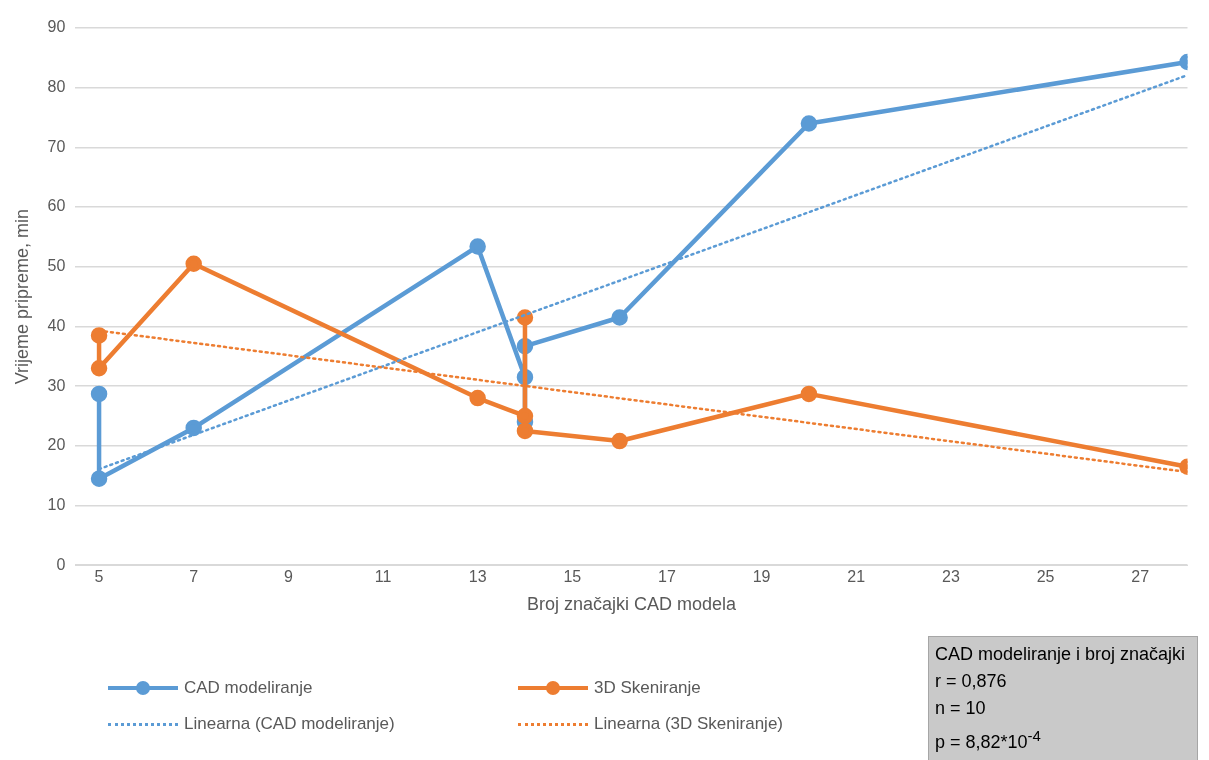  What do you see at coordinates (667, 577) in the screenshot?
I see `x-tick-label: 17` at bounding box center [667, 577].